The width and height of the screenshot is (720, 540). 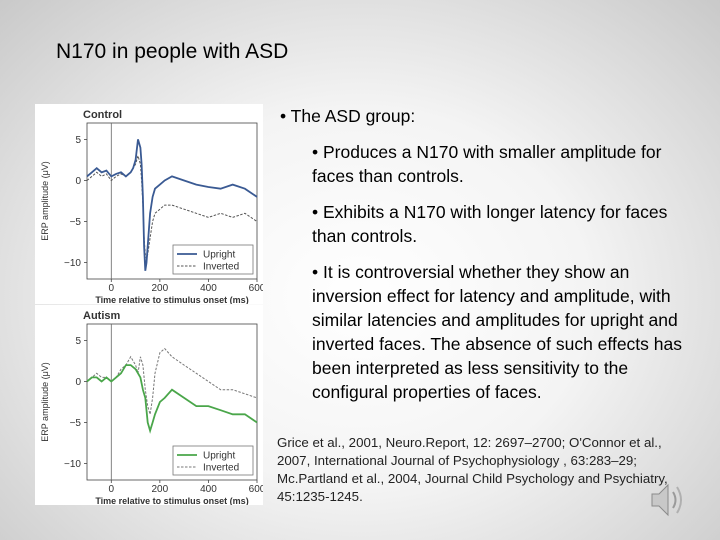 I want to click on autism-legend-label-upright: Upright, so click(x=219, y=456).